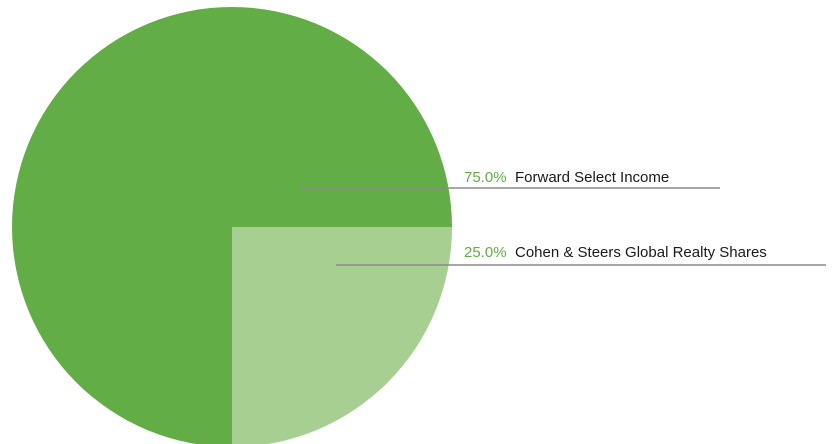 The height and width of the screenshot is (444, 835). I want to click on pie-slice-cohen-steers-global-realty-shares, so click(342, 335).